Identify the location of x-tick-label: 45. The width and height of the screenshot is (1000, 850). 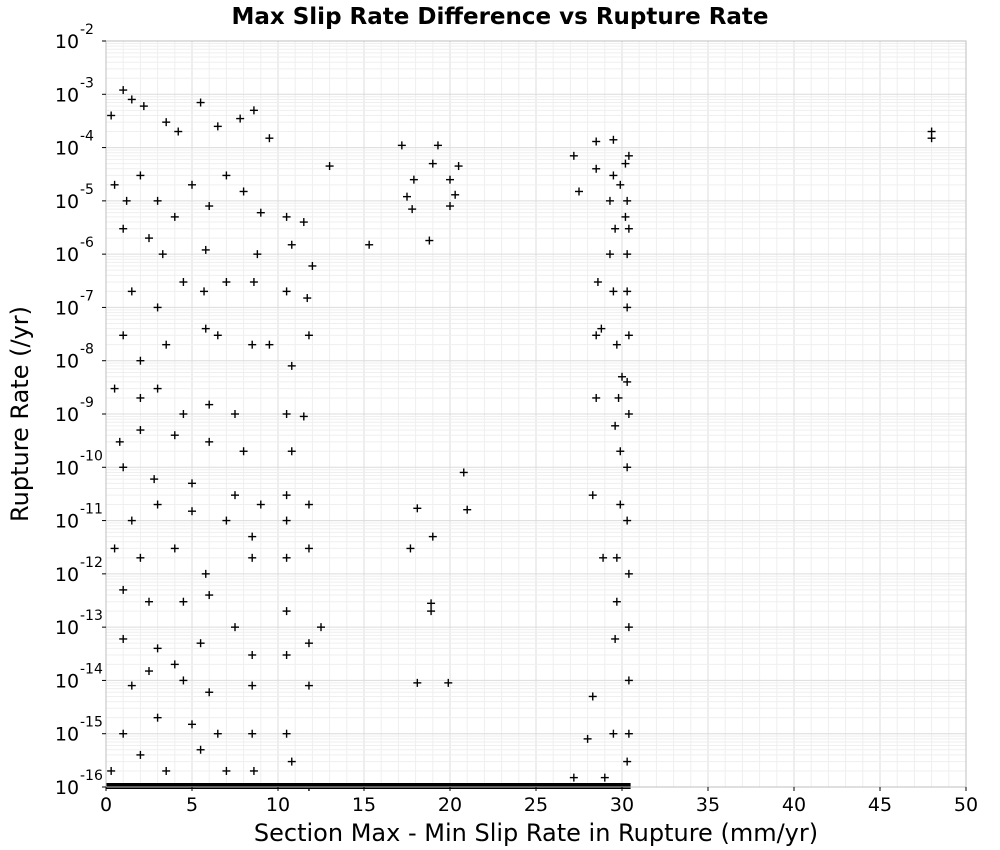
(880, 805).